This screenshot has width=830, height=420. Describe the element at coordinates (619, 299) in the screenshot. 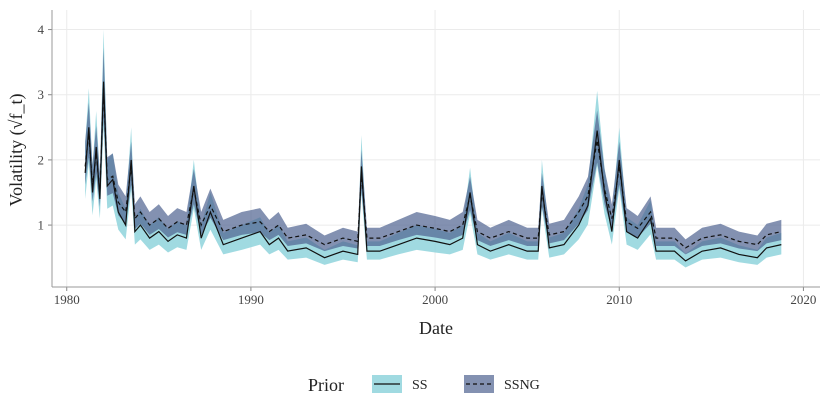

I see `x-tick-label: 2010` at that location.